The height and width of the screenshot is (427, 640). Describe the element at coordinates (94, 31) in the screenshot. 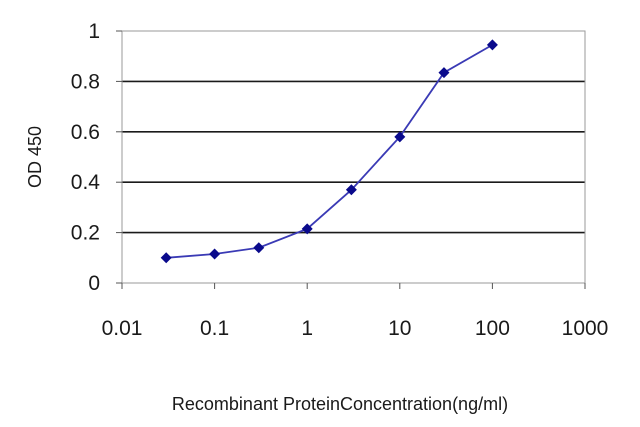

I see `y-tick-label: 1` at that location.